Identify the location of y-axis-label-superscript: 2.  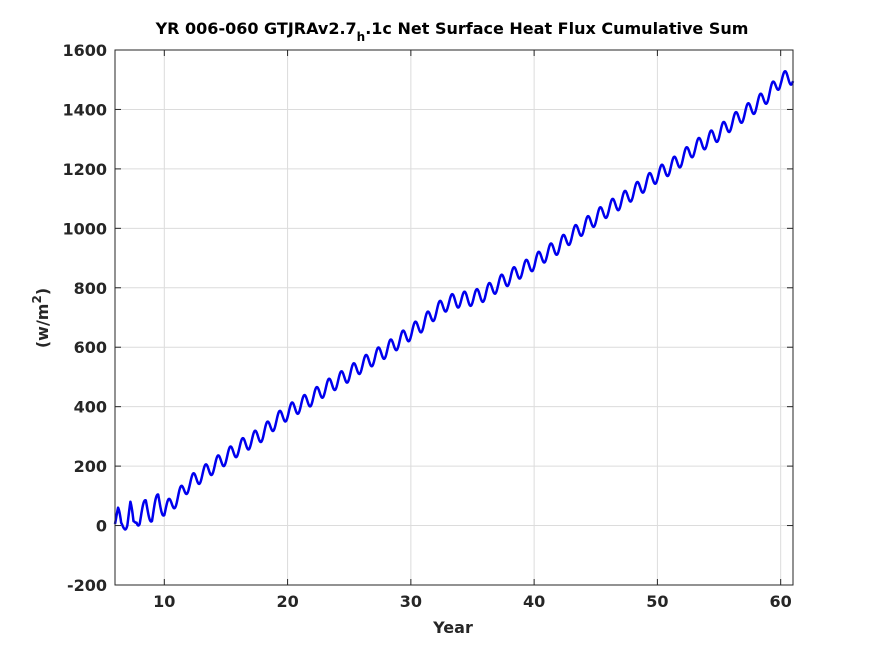
(37, 299).